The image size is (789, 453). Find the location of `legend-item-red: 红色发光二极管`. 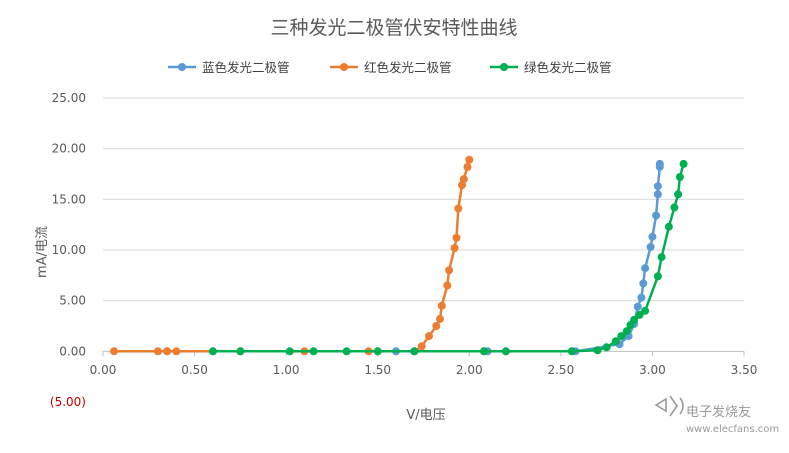

legend-item-red: 红色发光二极管 is located at coordinates (391, 67).